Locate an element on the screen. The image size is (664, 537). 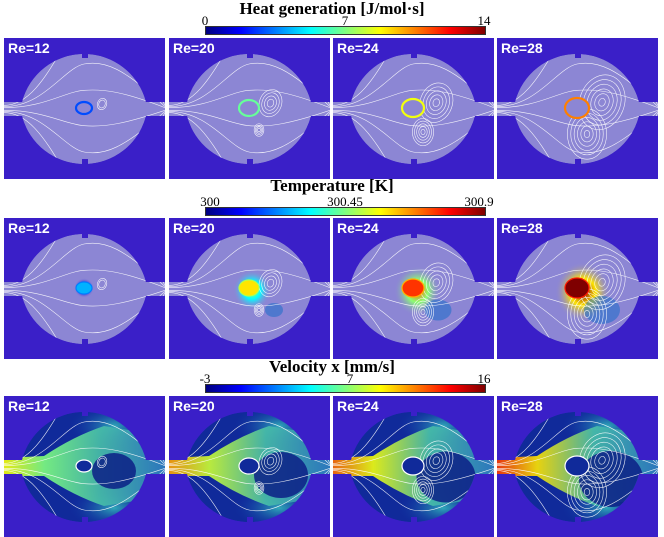
panel-velocity-re12: Re=12 is located at coordinates (84, 466).